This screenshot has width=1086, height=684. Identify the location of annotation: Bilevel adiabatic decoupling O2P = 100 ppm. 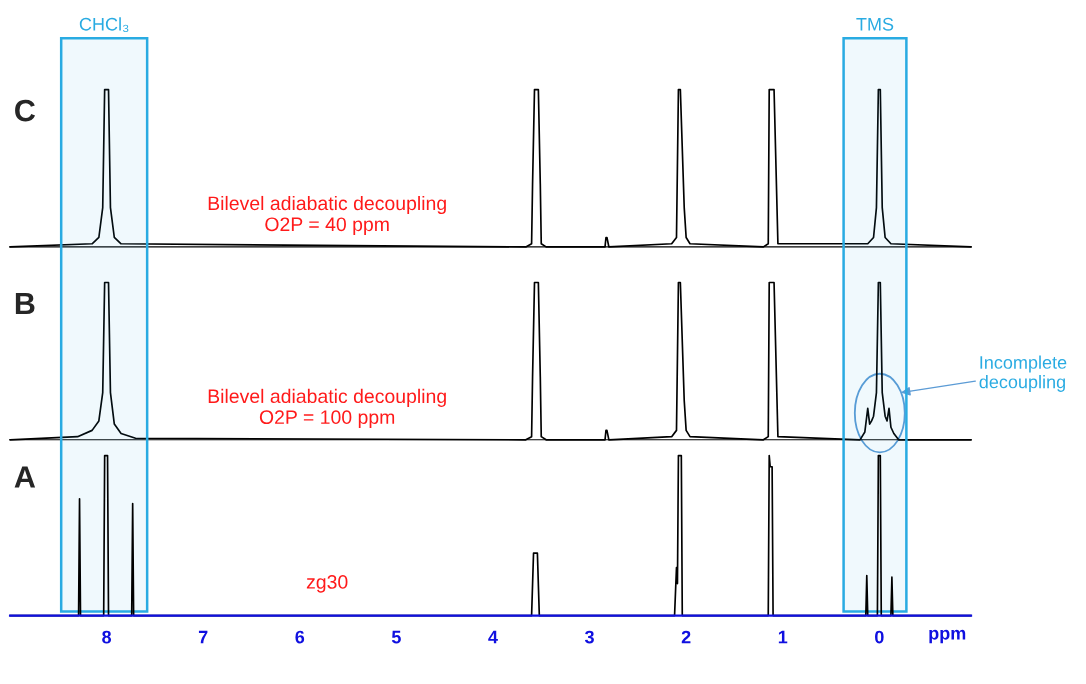
(327, 408).